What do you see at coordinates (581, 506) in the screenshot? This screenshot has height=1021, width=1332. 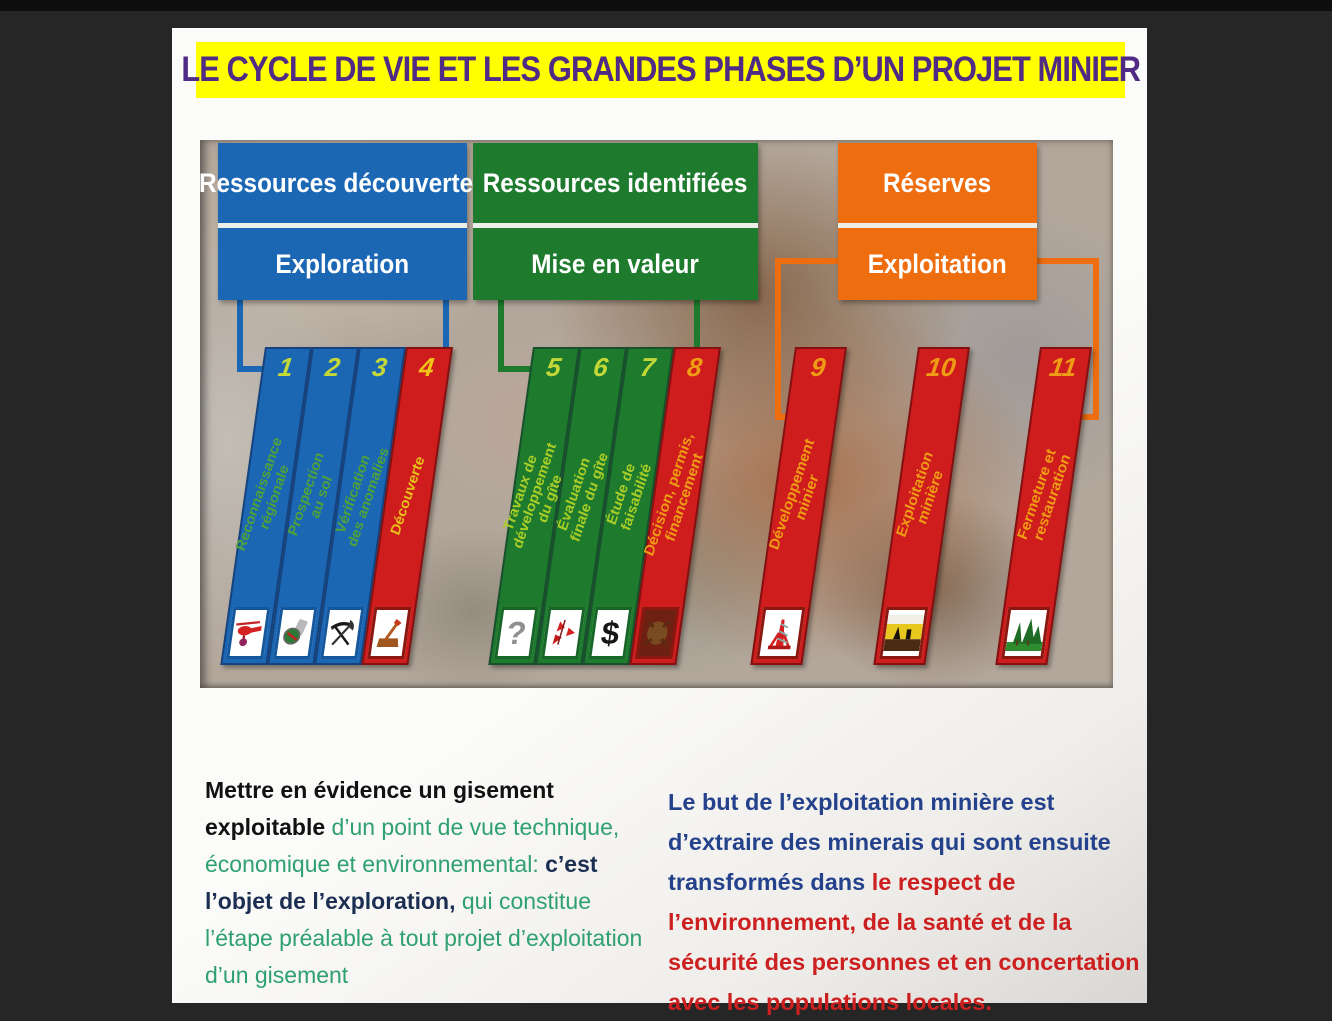 I see `phase-bar-6: 6 Évaluation finale du gîte` at bounding box center [581, 506].